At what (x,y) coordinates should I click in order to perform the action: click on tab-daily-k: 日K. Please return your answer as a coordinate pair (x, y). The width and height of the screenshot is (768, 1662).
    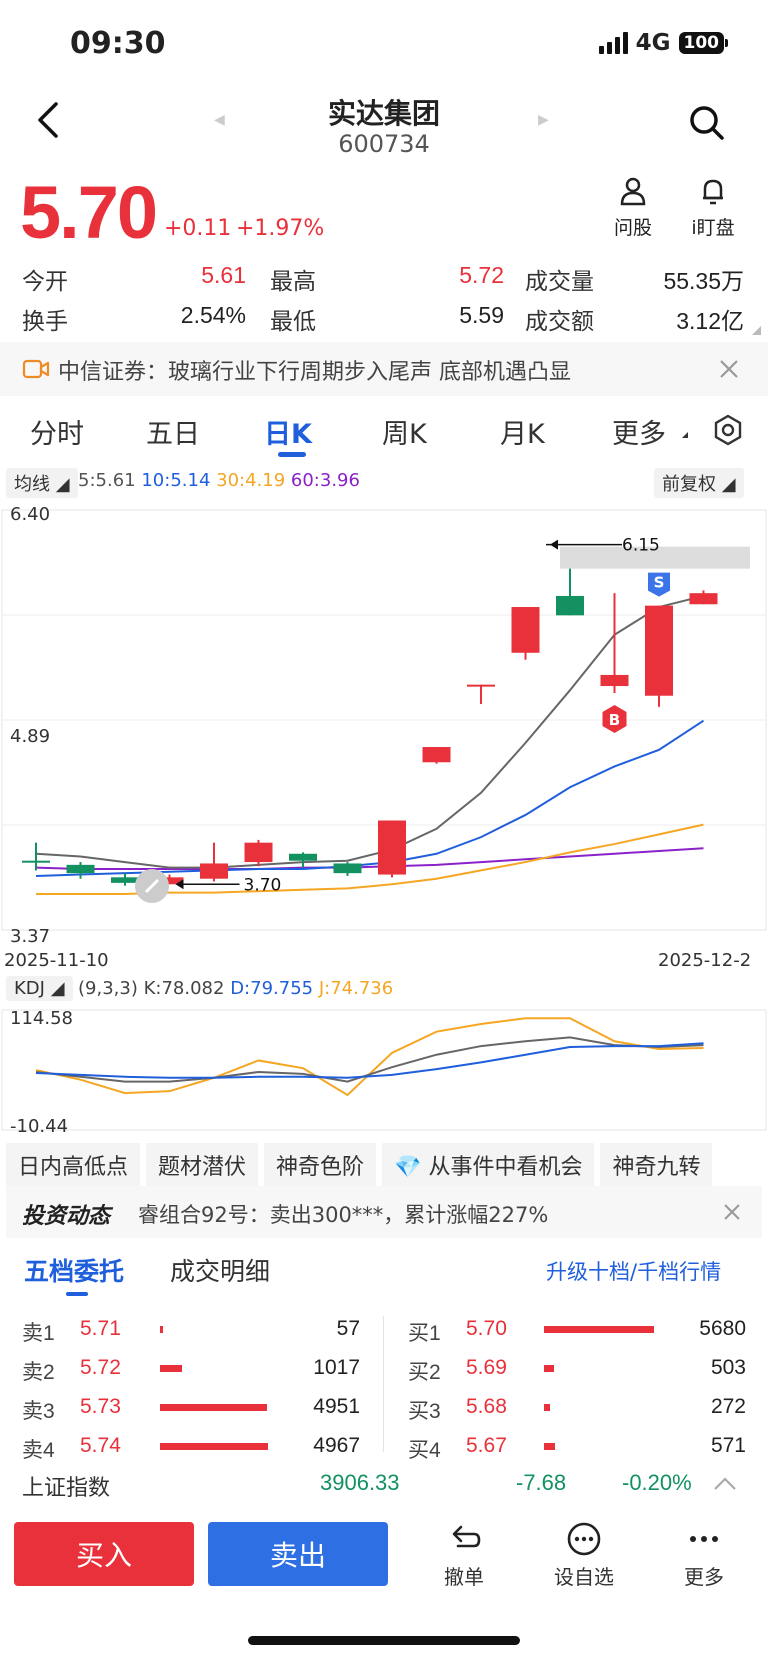
    Looking at the image, I should click on (288, 434).